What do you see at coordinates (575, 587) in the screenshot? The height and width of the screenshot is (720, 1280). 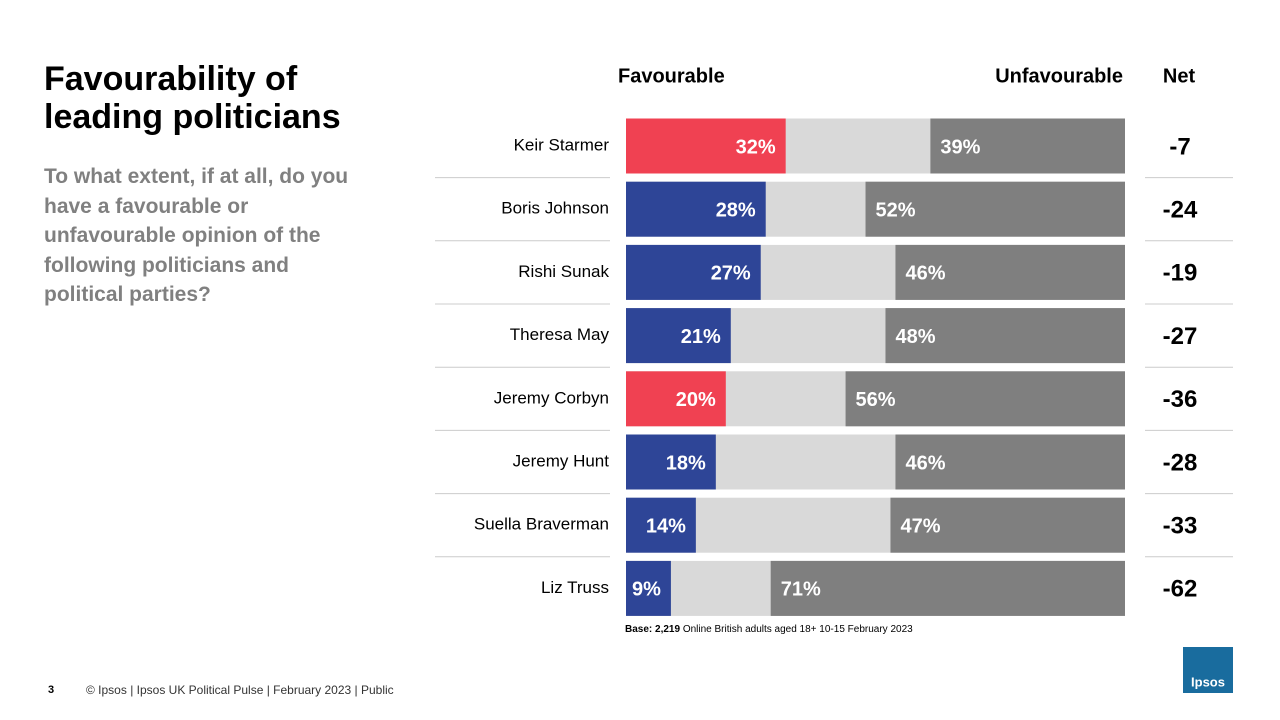 I see `category-label: Liz Truss` at bounding box center [575, 587].